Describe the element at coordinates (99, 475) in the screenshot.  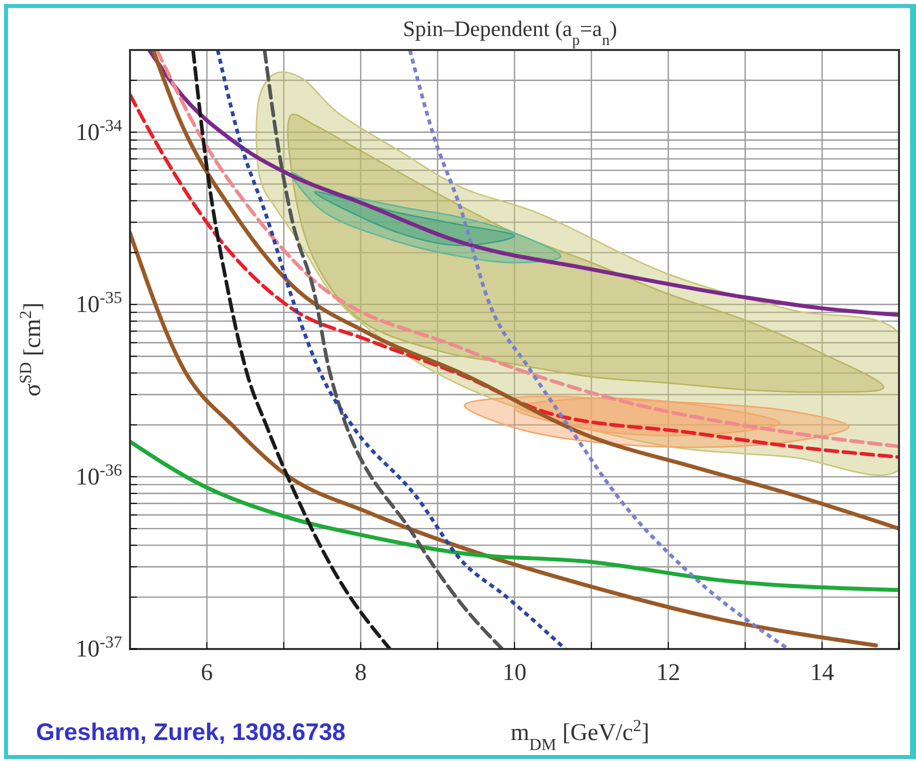
I see `y-tick-label: 10$^{-36}$` at that location.